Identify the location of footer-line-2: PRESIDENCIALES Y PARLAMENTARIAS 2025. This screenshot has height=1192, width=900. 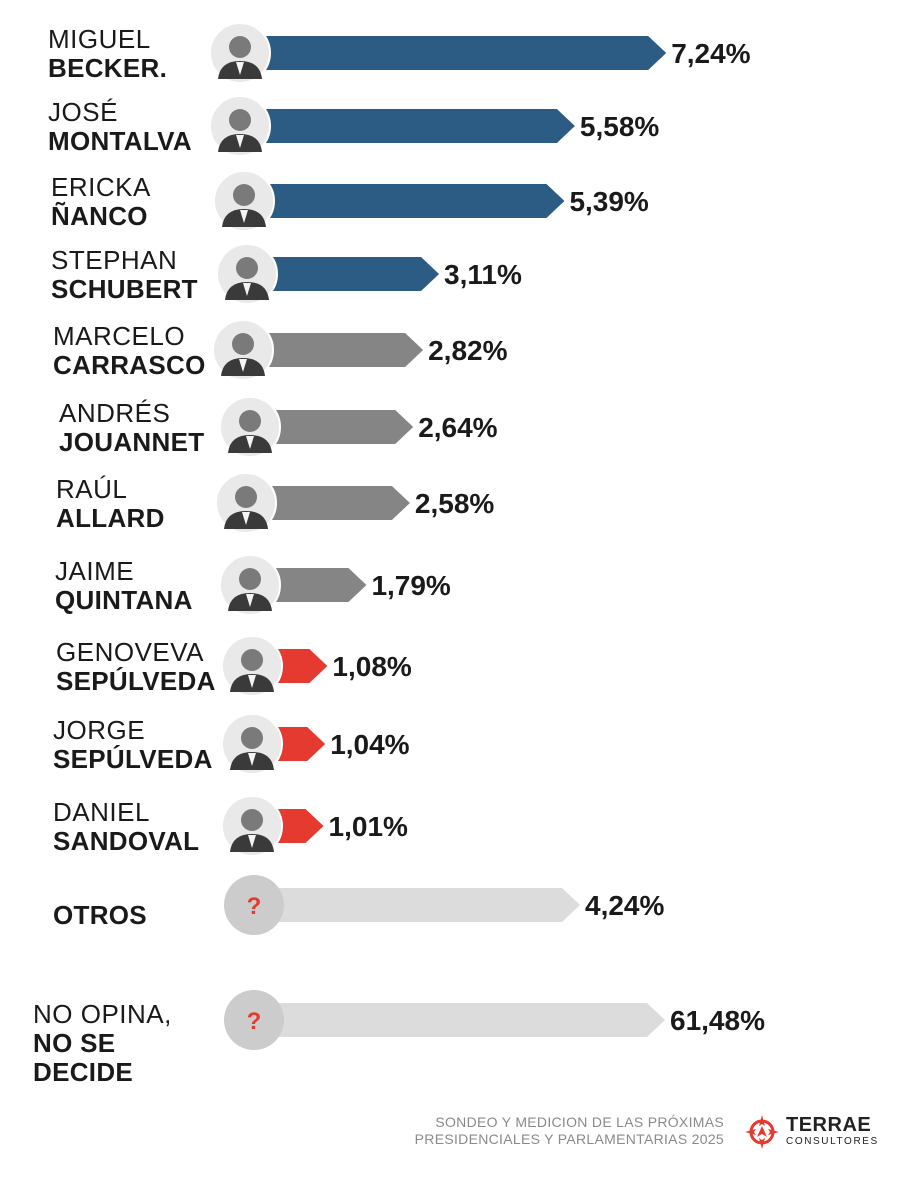
(569, 1139).